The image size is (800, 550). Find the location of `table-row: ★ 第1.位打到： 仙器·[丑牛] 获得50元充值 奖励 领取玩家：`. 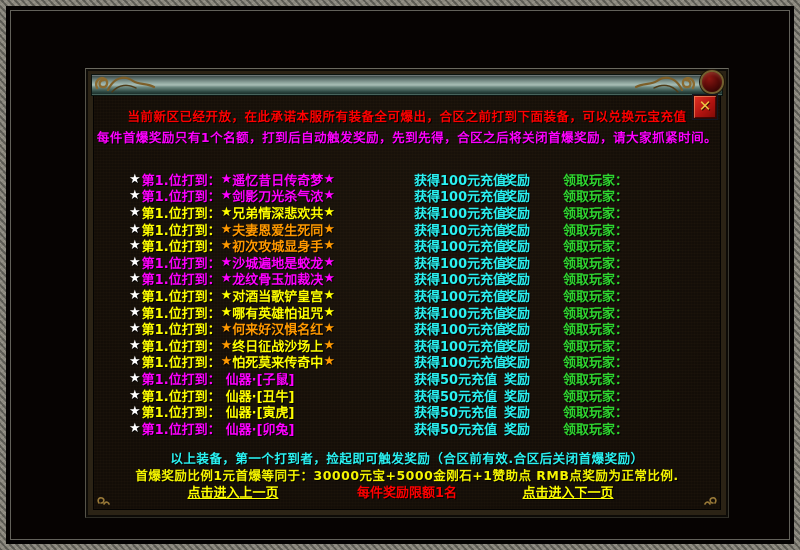

table-row: ★ 第1.位打到： 仙器·[丑牛] 获得50元充值 奖励 领取玩家： is located at coordinates (421, 396).